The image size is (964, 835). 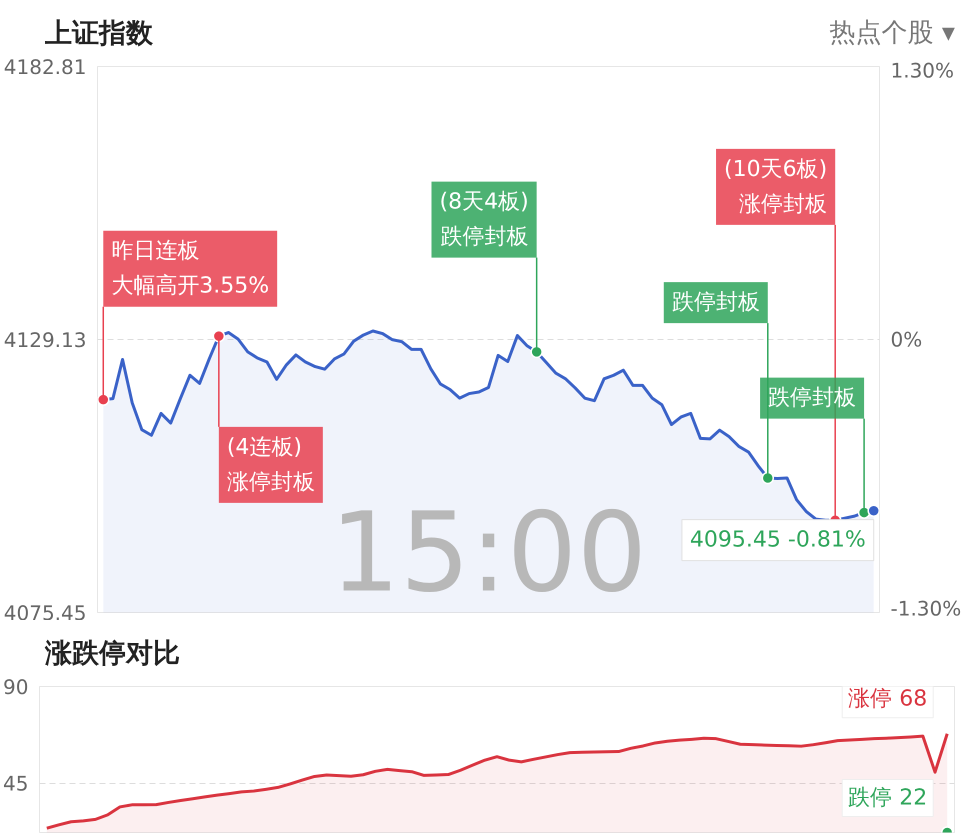 I want to click on y2-tick-label: -1.30%, so click(x=926, y=608).